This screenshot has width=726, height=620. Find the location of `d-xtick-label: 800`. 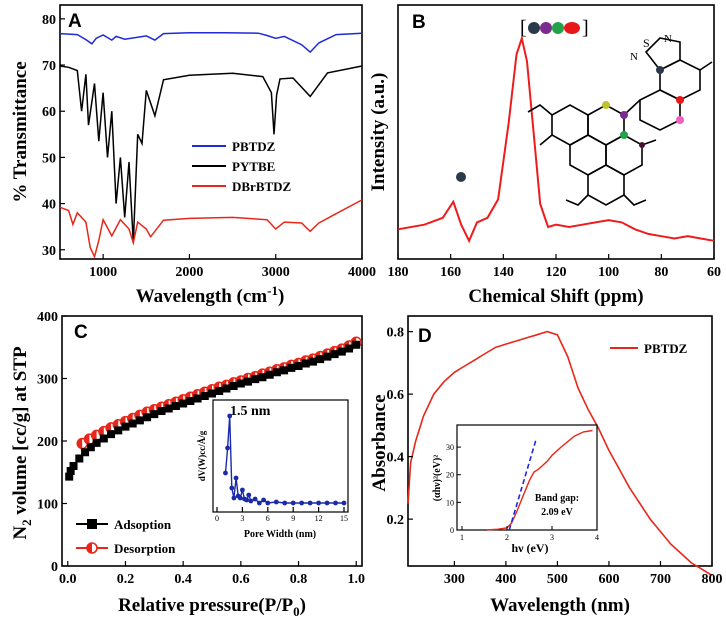

d-xtick-label: 800 is located at coordinates (712, 579).